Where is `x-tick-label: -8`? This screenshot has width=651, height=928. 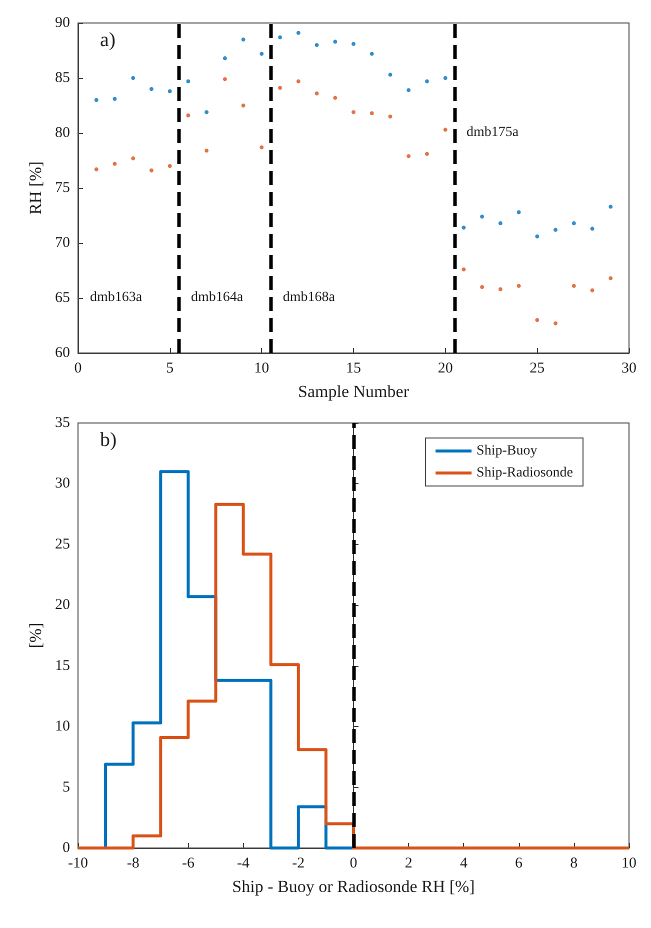
x-tick-label: -8 is located at coordinates (133, 864).